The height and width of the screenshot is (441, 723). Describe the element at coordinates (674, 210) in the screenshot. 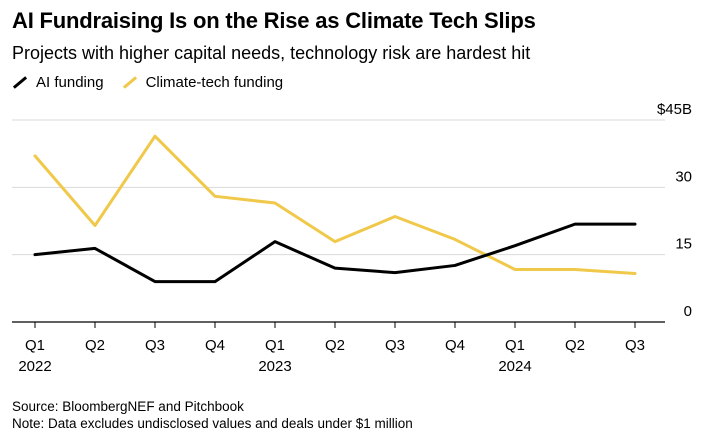

I see `y-axis-labels: $45B 30 15 0` at that location.